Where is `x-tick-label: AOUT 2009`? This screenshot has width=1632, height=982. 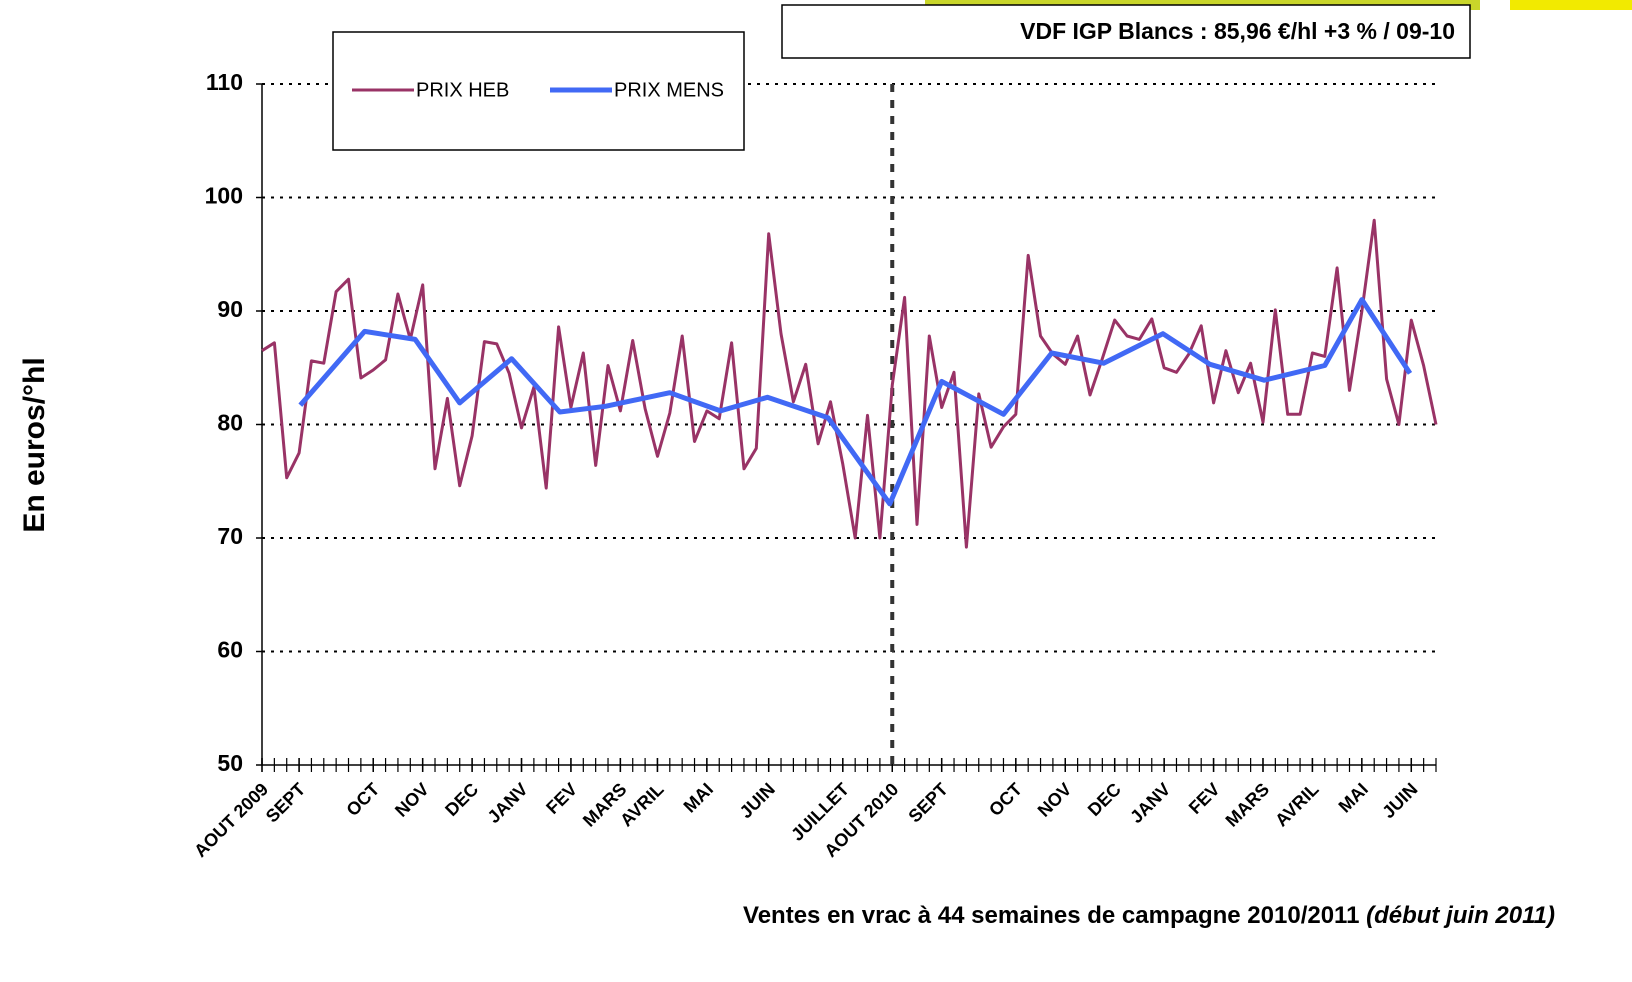 x-tick-label: AOUT 2009 is located at coordinates (231, 820).